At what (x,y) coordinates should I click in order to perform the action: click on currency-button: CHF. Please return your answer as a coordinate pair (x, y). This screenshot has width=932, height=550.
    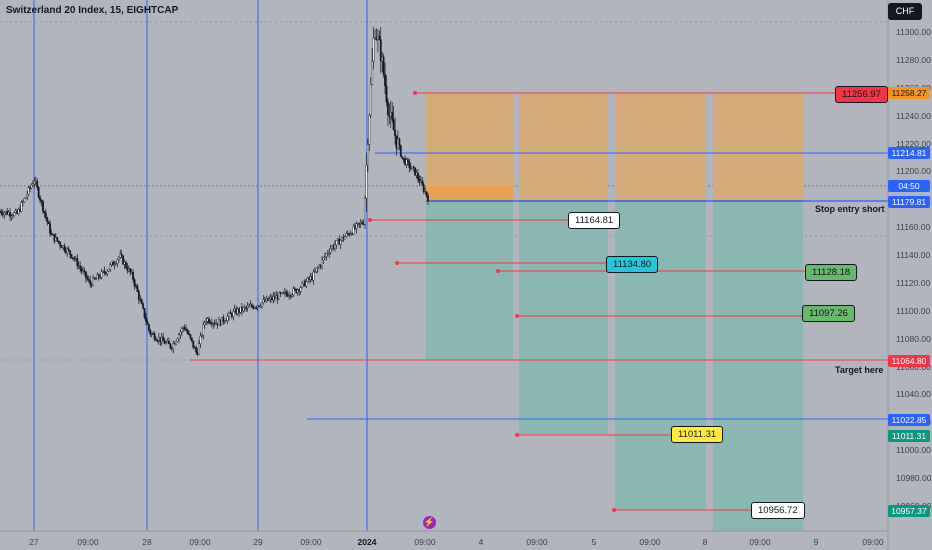
    Looking at the image, I should click on (905, 11).